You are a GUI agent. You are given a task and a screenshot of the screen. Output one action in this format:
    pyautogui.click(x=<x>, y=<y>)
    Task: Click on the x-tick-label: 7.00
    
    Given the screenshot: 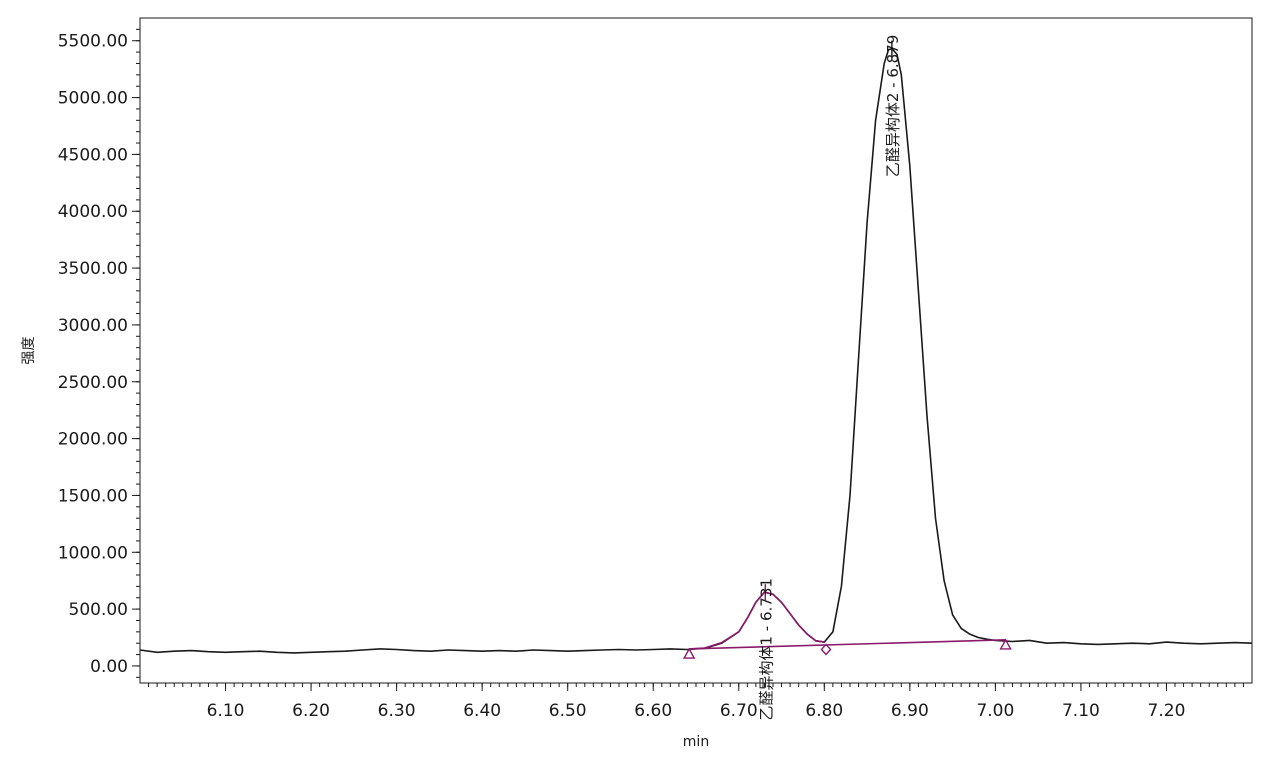 What is the action you would take?
    pyautogui.click(x=995, y=711)
    